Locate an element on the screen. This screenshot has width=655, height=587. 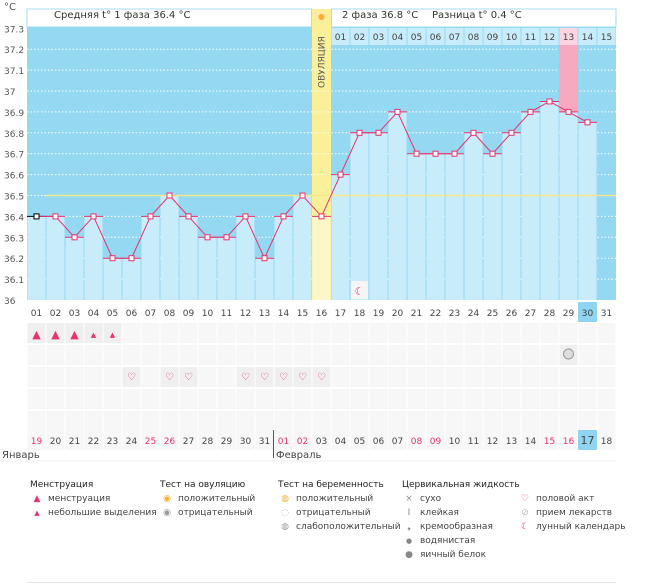
calendar-date: 13 is located at coordinates (511, 442).